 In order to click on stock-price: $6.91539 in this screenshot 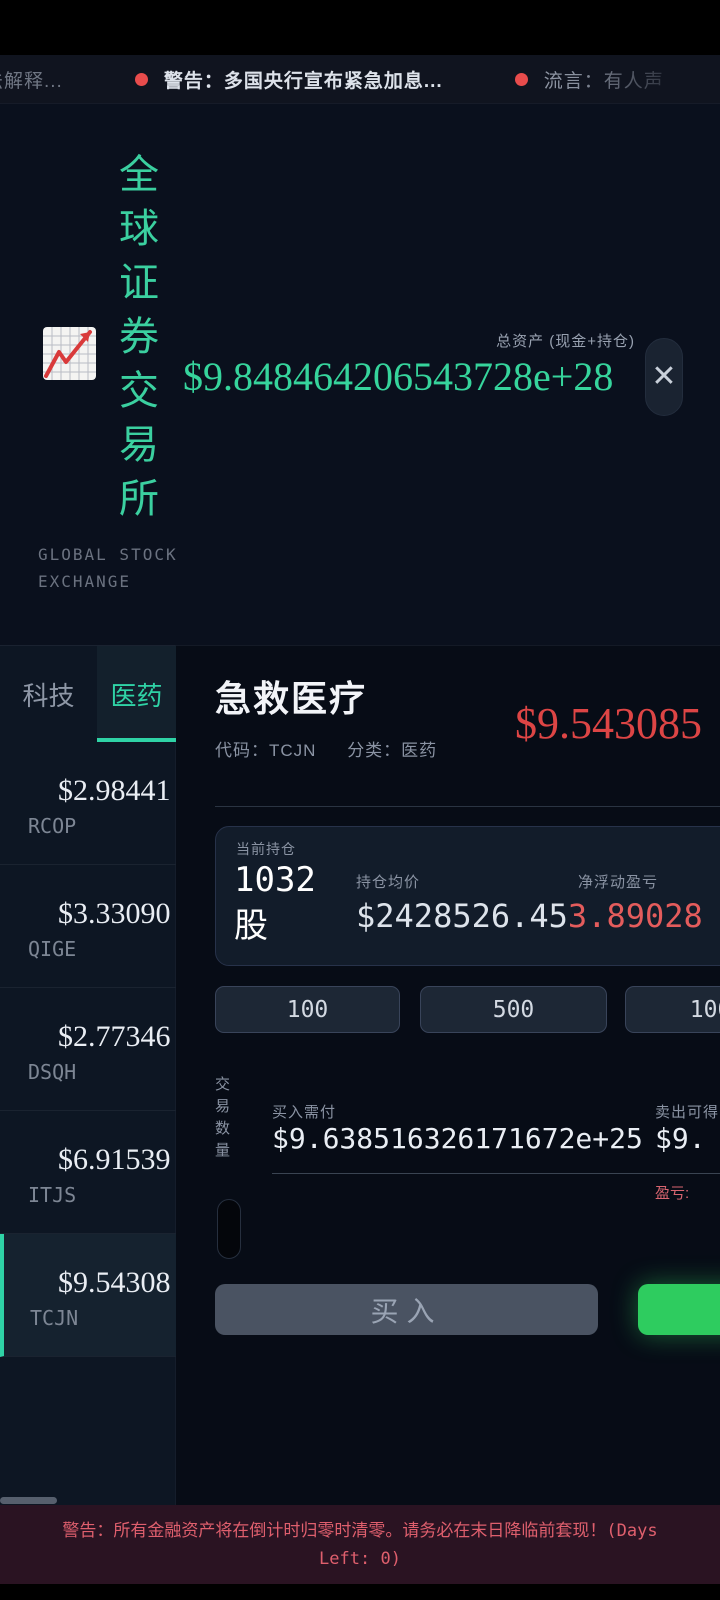, I will do `click(114, 1159)`.